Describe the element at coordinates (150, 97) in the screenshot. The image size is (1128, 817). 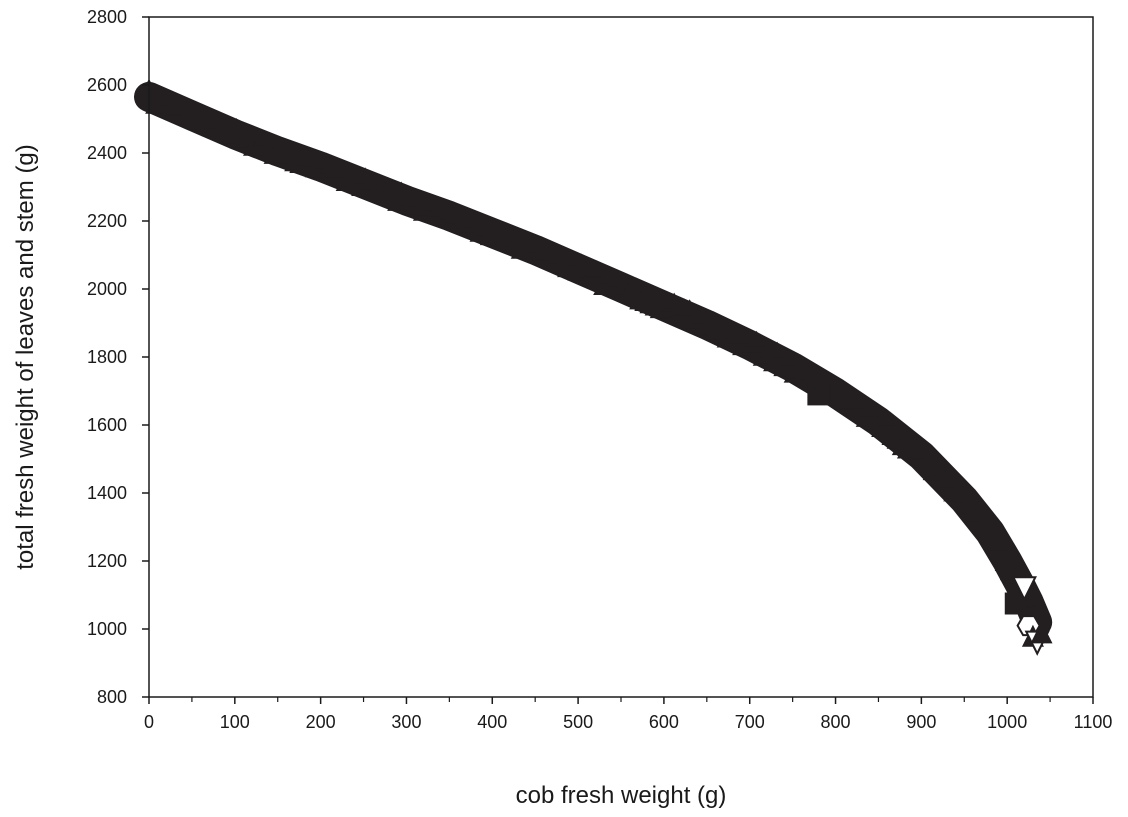
I see `start-marker` at that location.